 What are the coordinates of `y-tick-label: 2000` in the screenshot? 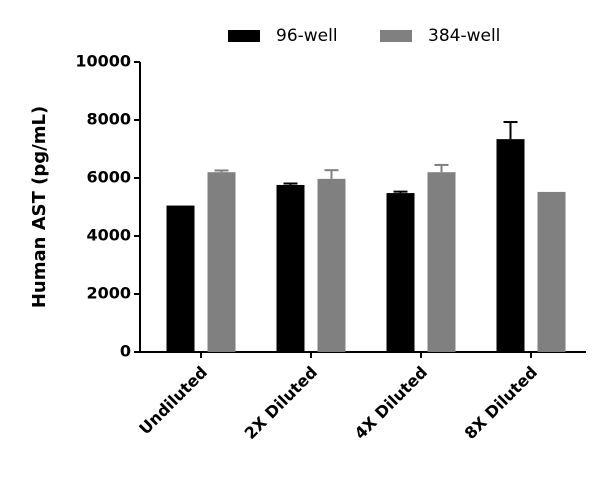 It's located at (108, 293).